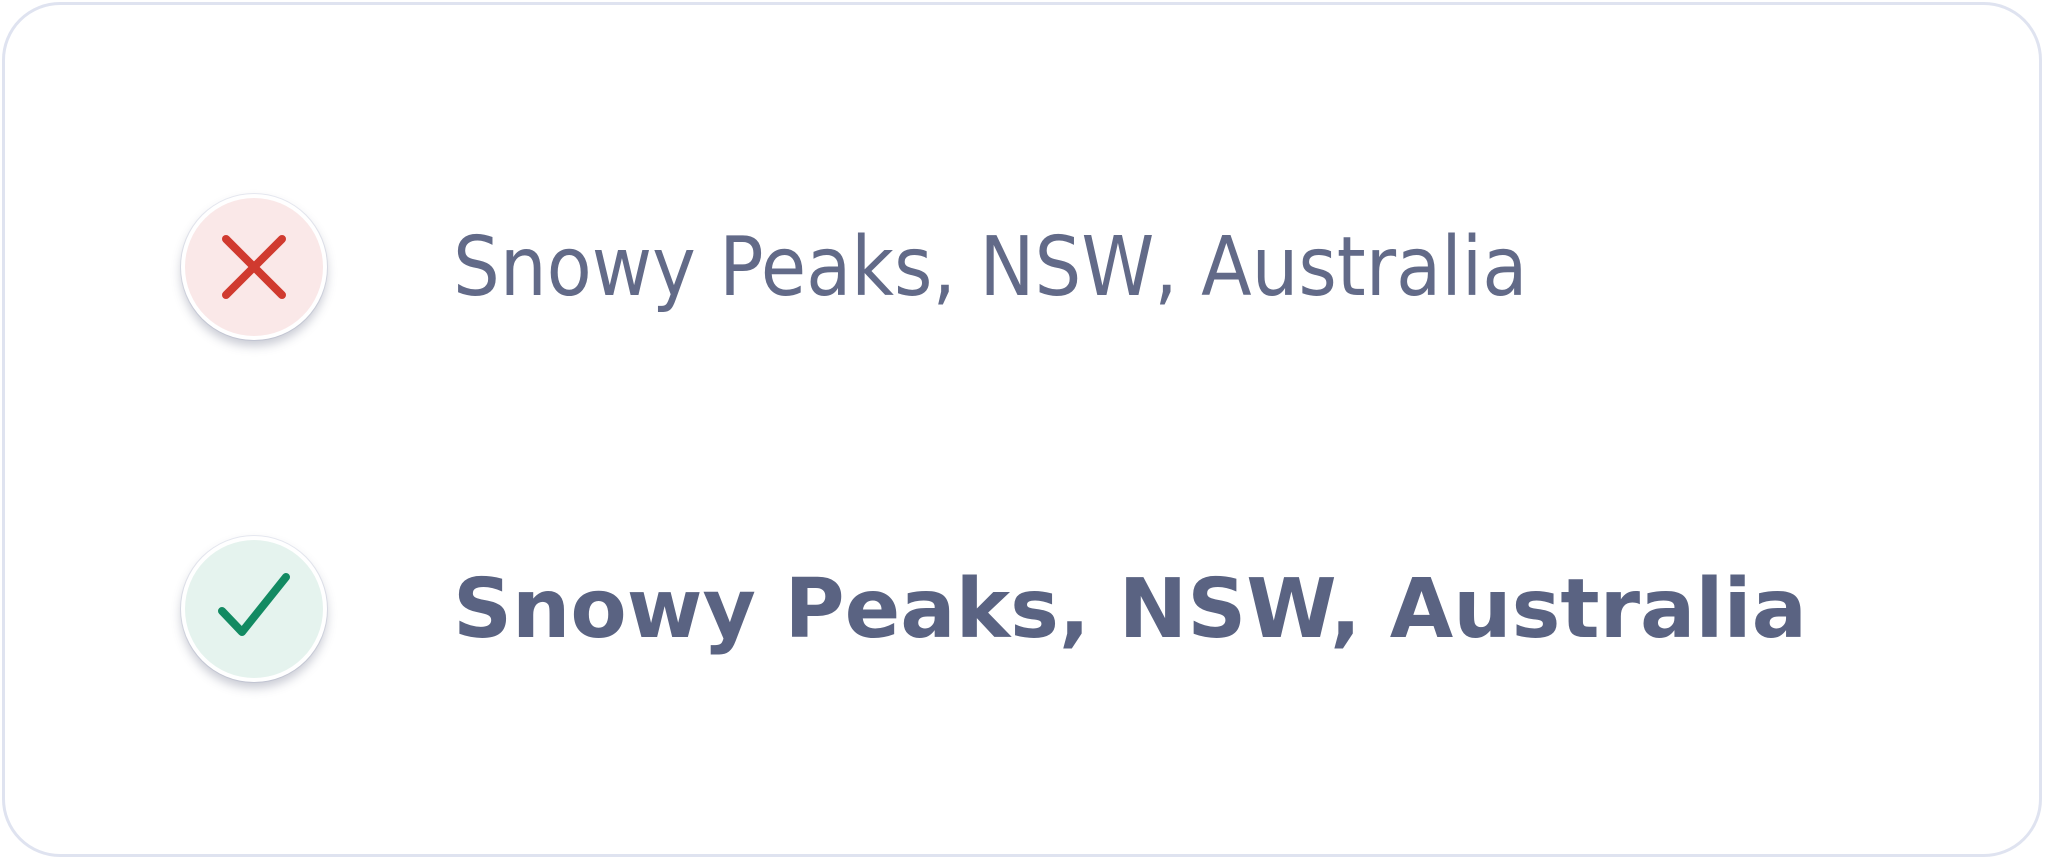 This screenshot has height=863, width=2048. What do you see at coordinates (254, 604) in the screenshot?
I see `check-icon` at bounding box center [254, 604].